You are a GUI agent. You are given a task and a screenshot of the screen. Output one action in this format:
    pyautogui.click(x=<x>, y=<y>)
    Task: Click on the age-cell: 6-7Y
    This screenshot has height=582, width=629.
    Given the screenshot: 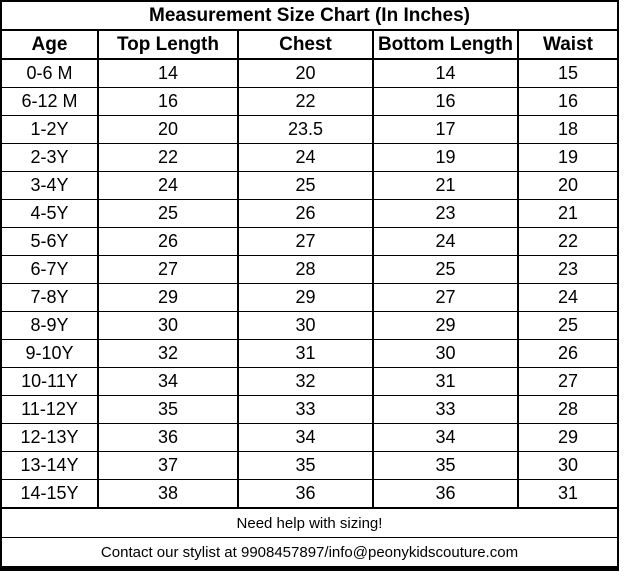 What is the action you would take?
    pyautogui.click(x=49, y=269)
    